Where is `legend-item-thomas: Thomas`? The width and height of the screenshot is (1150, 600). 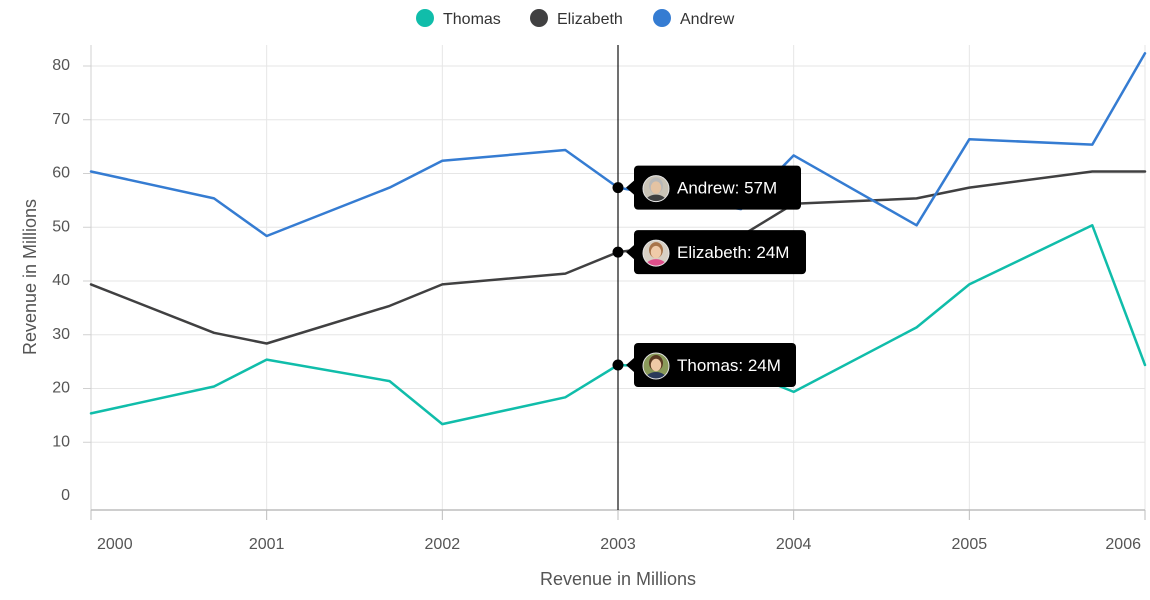
legend-item-thomas: Thomas is located at coordinates (458, 18).